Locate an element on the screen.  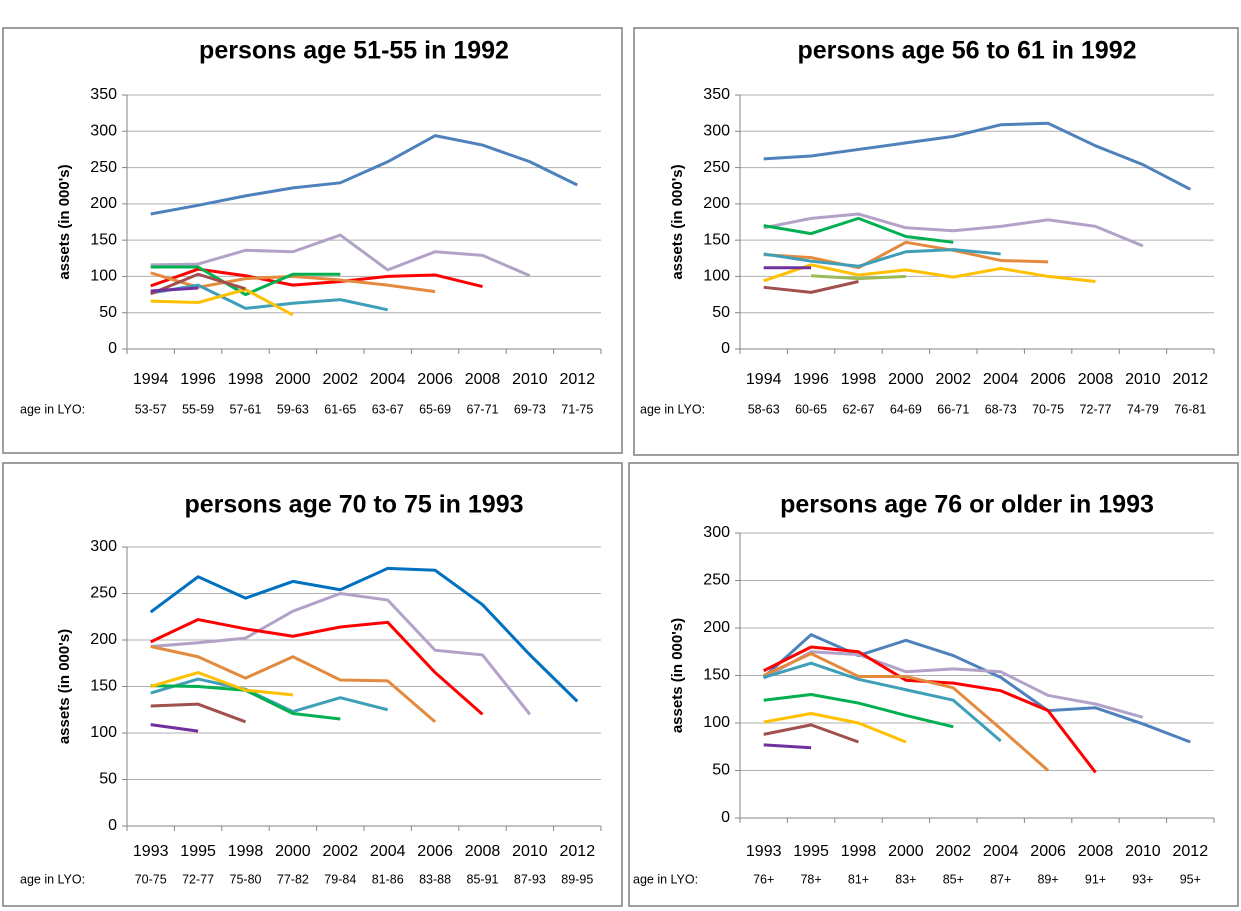
age-label: 85-91 is located at coordinates (483, 879).